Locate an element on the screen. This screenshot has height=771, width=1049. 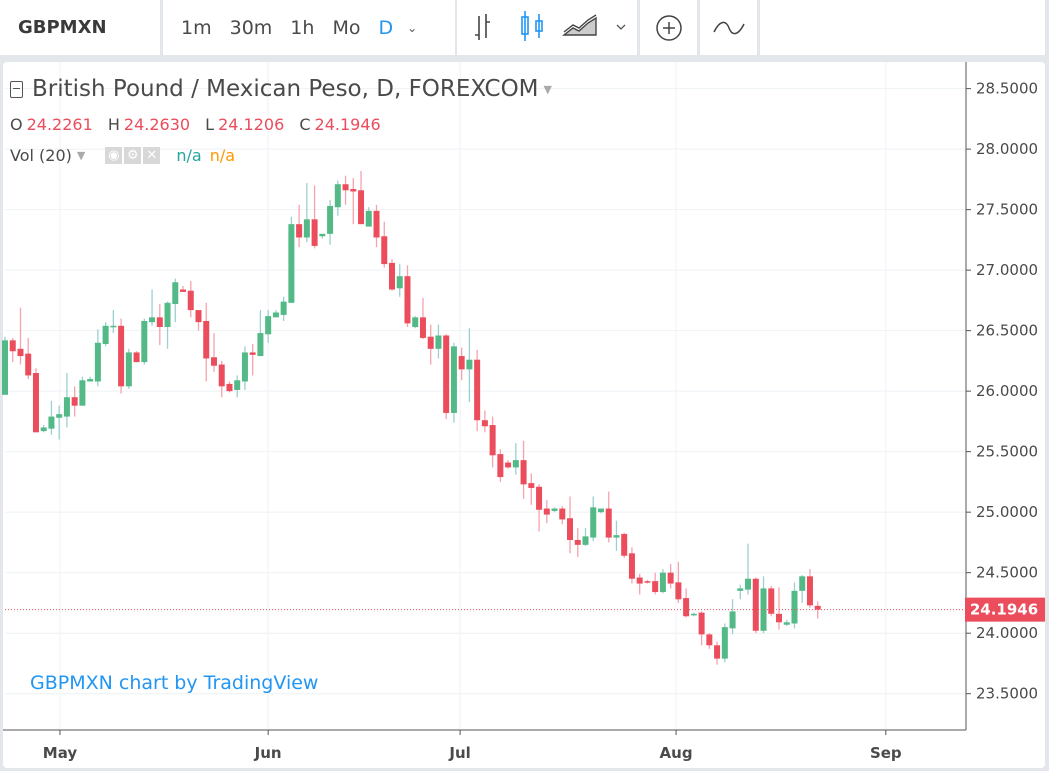
volume-value: n/a is located at coordinates (189, 155).